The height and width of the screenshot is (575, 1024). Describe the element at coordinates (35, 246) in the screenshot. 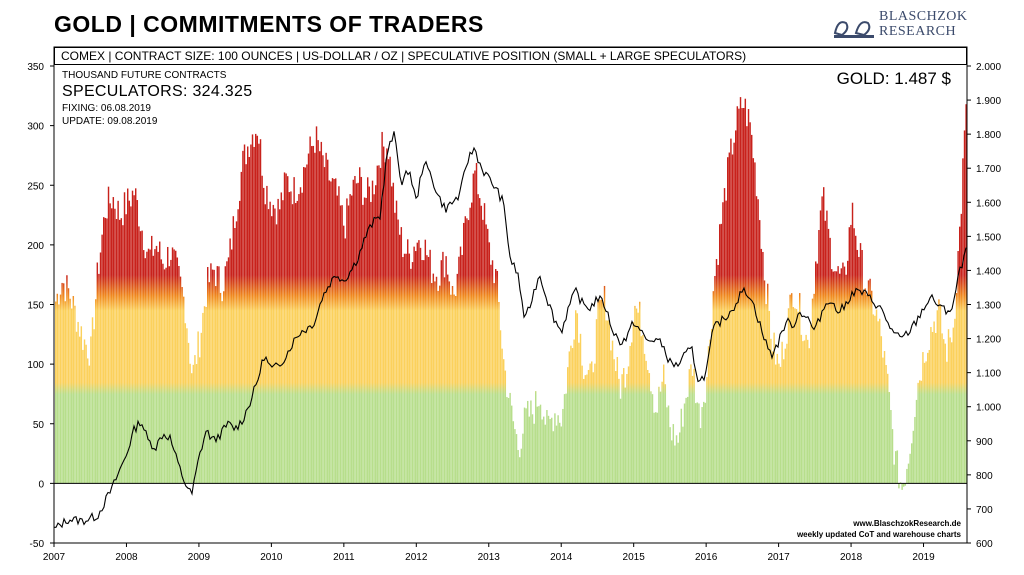

I see `left-tick-label: 200` at that location.